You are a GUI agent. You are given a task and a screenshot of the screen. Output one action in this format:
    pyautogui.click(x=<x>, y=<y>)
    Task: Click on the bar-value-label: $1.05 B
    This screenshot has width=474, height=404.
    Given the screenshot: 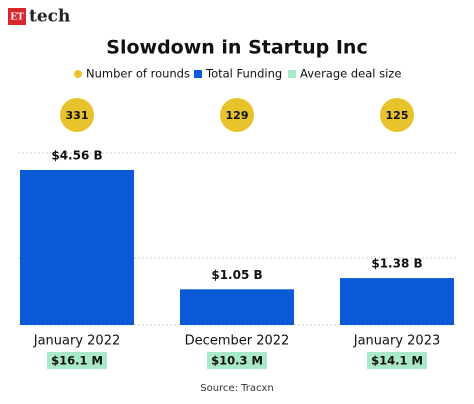 What is the action you would take?
    pyautogui.click(x=236, y=275)
    